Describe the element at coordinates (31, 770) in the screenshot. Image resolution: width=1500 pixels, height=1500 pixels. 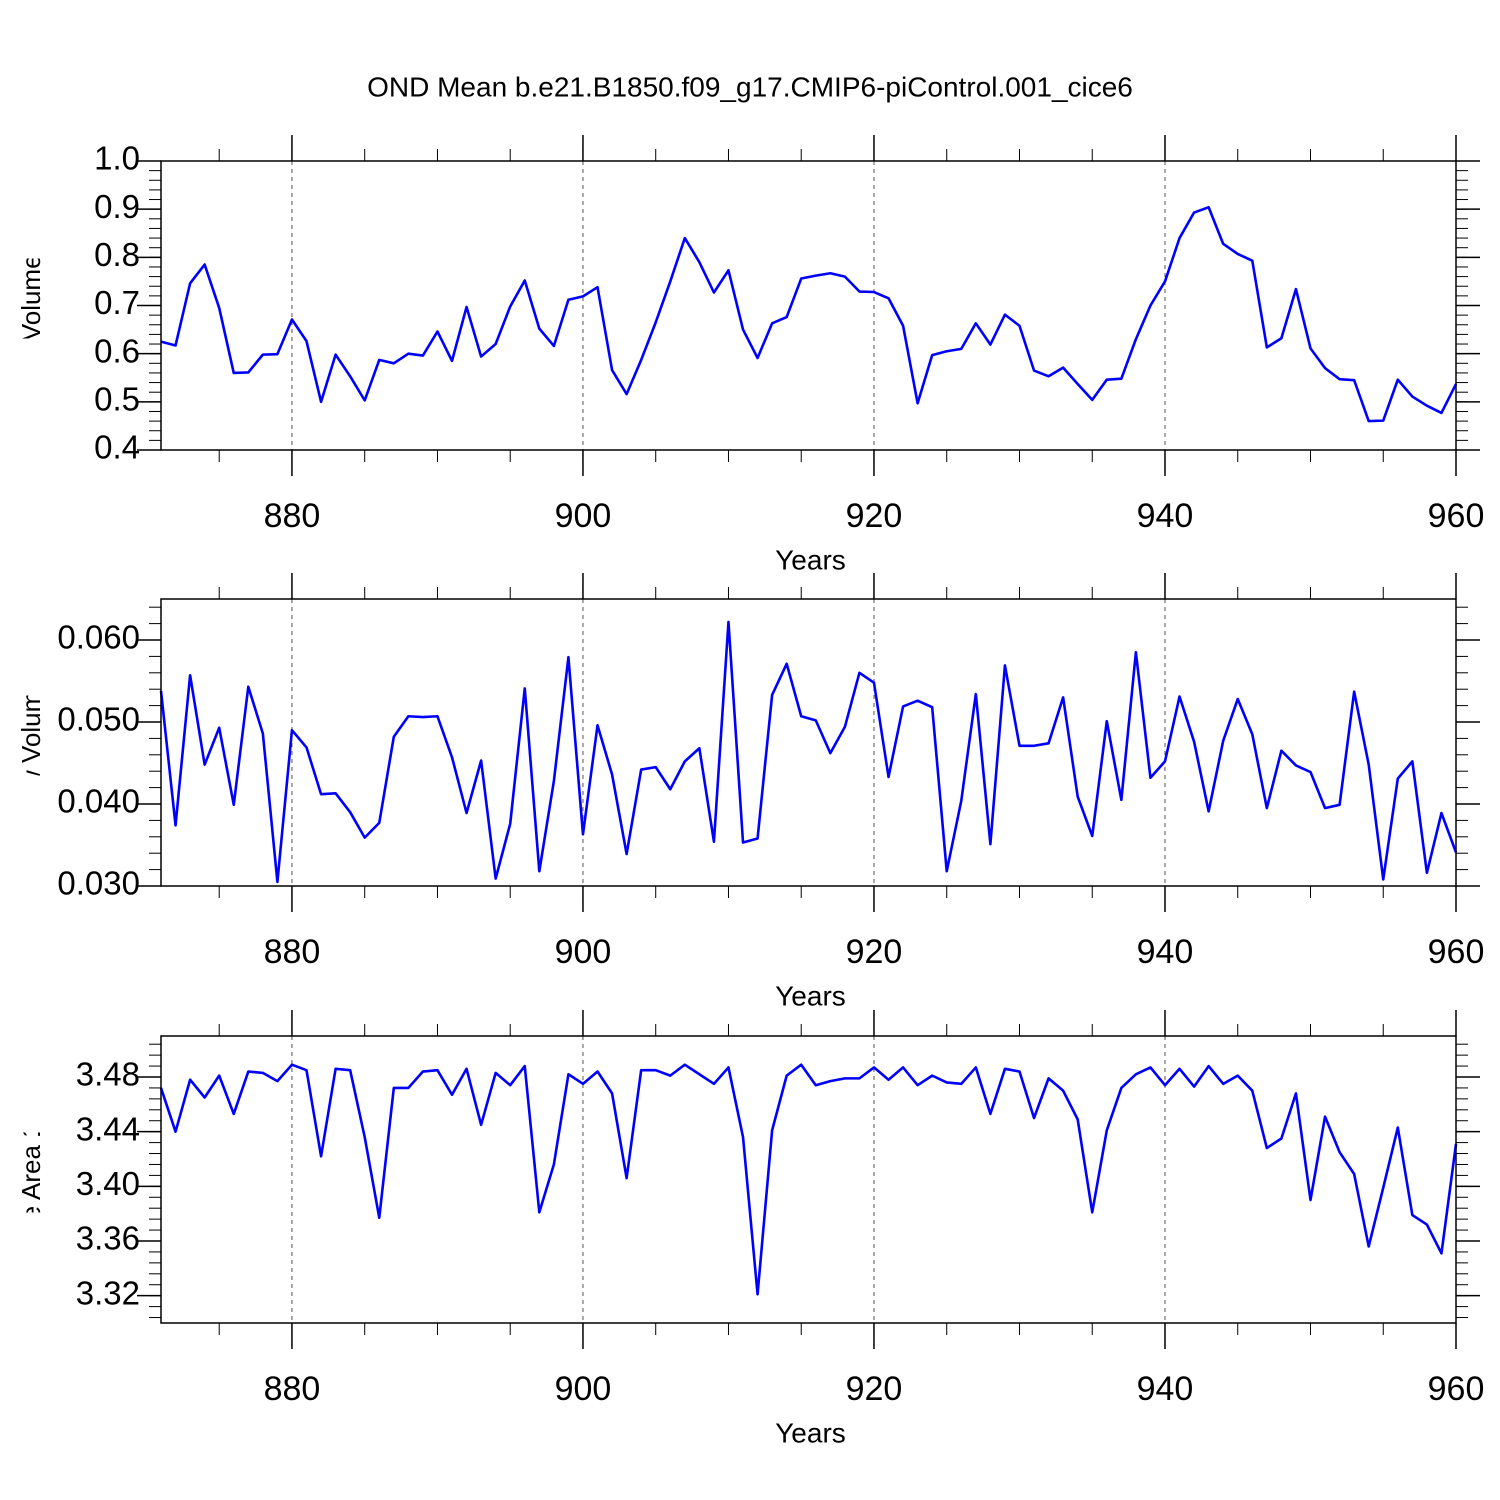
I see `y-axis-label-part: CArc Snow Volume 10` at that location.